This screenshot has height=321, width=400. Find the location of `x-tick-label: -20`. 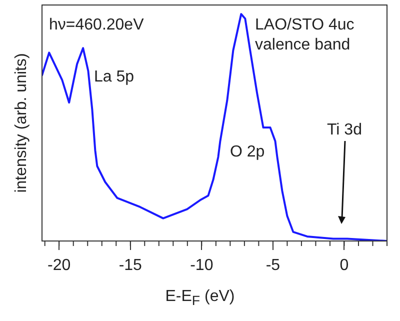

x-tick-label: -20 is located at coordinates (59, 265).